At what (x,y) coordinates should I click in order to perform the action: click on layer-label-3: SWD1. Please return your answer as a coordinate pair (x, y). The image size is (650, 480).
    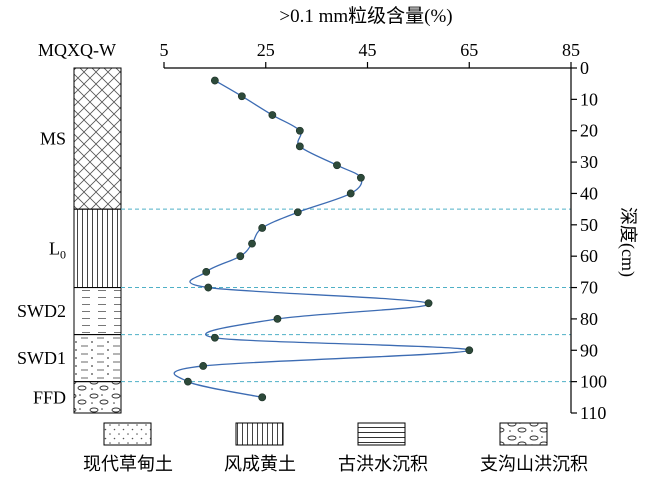
    Looking at the image, I should click on (41, 358).